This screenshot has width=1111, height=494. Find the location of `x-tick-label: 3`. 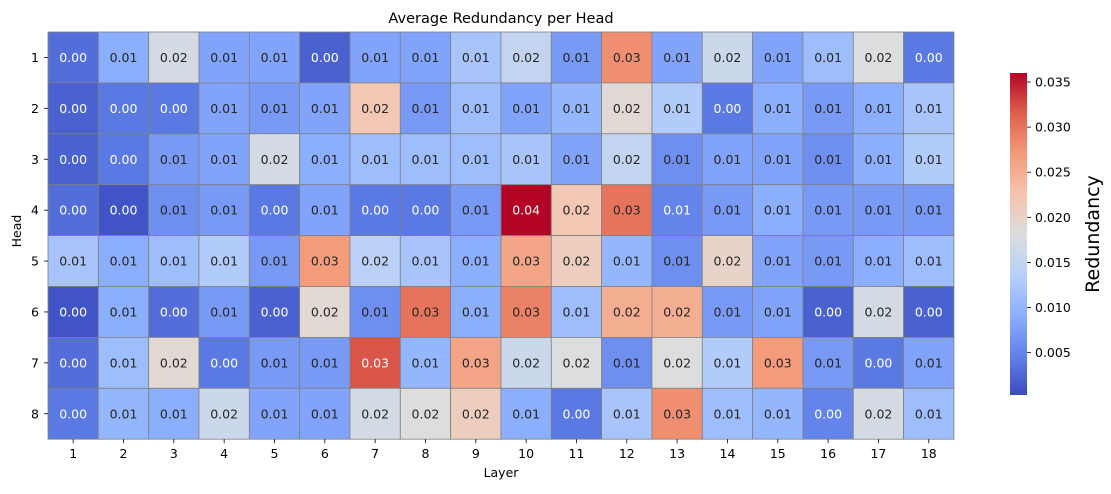

x-tick-label: 3 is located at coordinates (174, 453).